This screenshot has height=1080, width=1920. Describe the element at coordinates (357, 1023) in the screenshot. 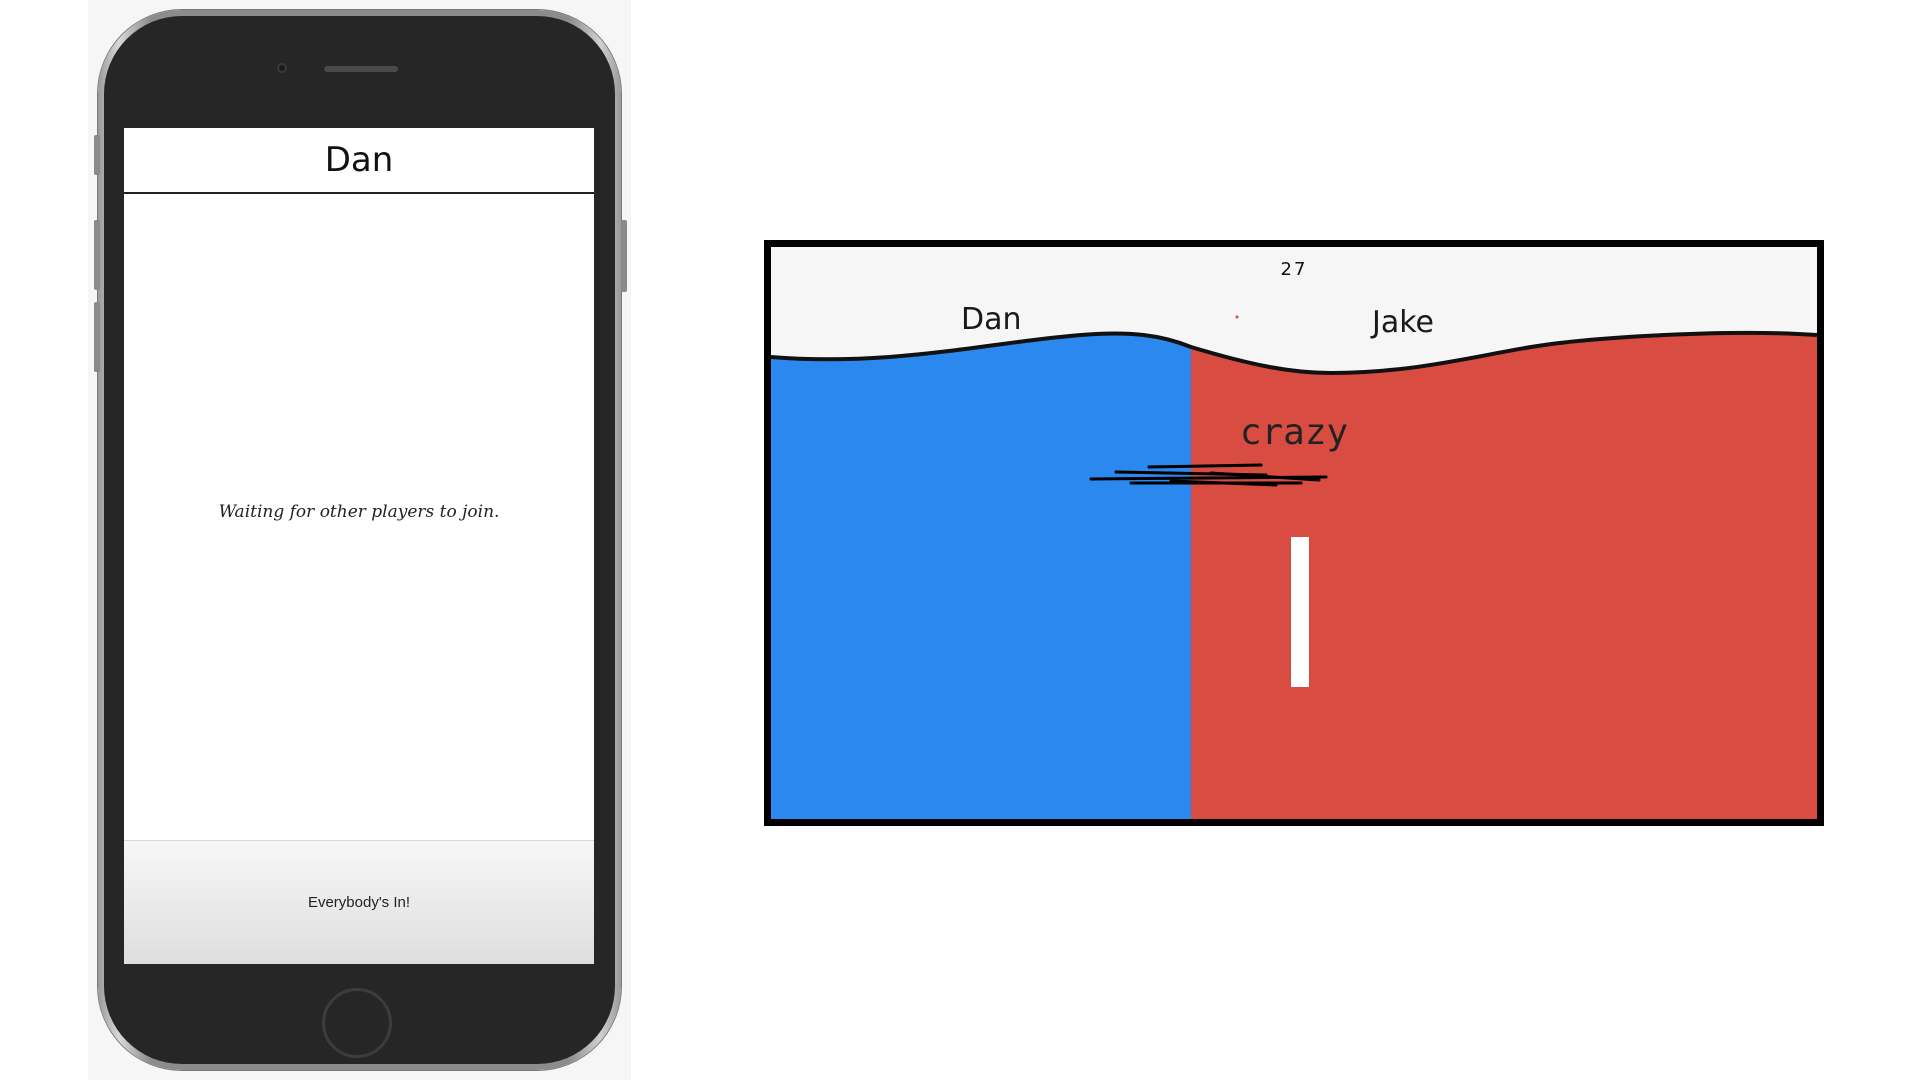

I see `phone-home-button` at that location.